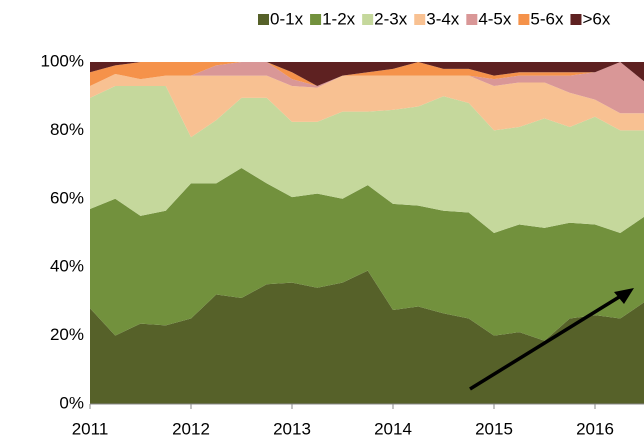 This screenshot has width=644, height=445. I want to click on y-tick-label: 80%, so click(67, 129).